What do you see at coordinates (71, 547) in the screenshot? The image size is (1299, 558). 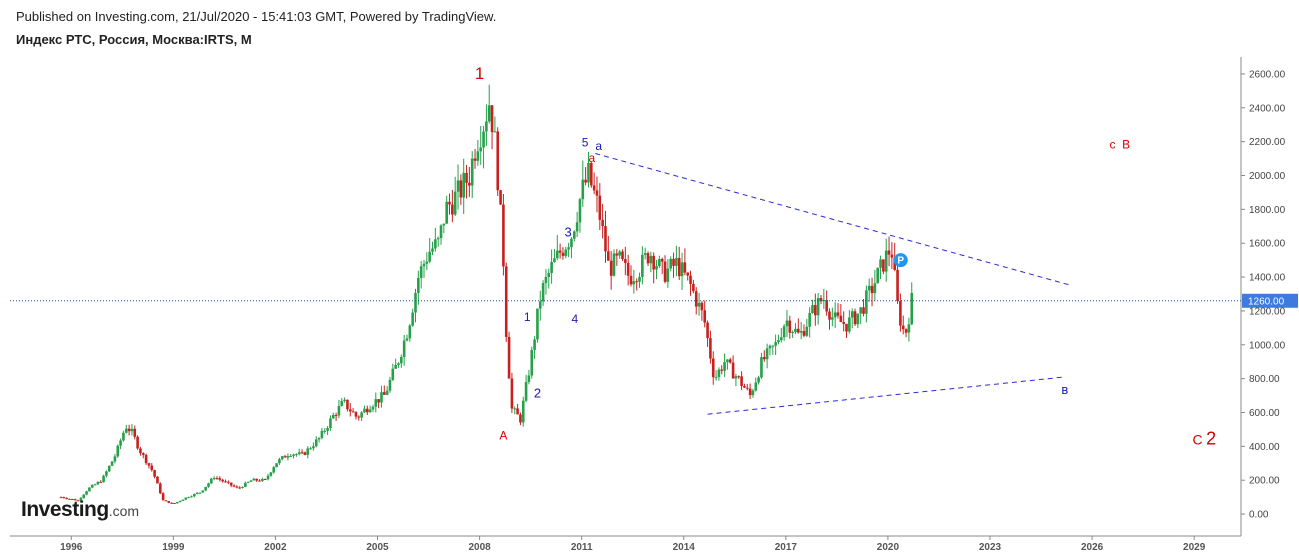 I see `x-tick-label: 1996` at bounding box center [71, 547].